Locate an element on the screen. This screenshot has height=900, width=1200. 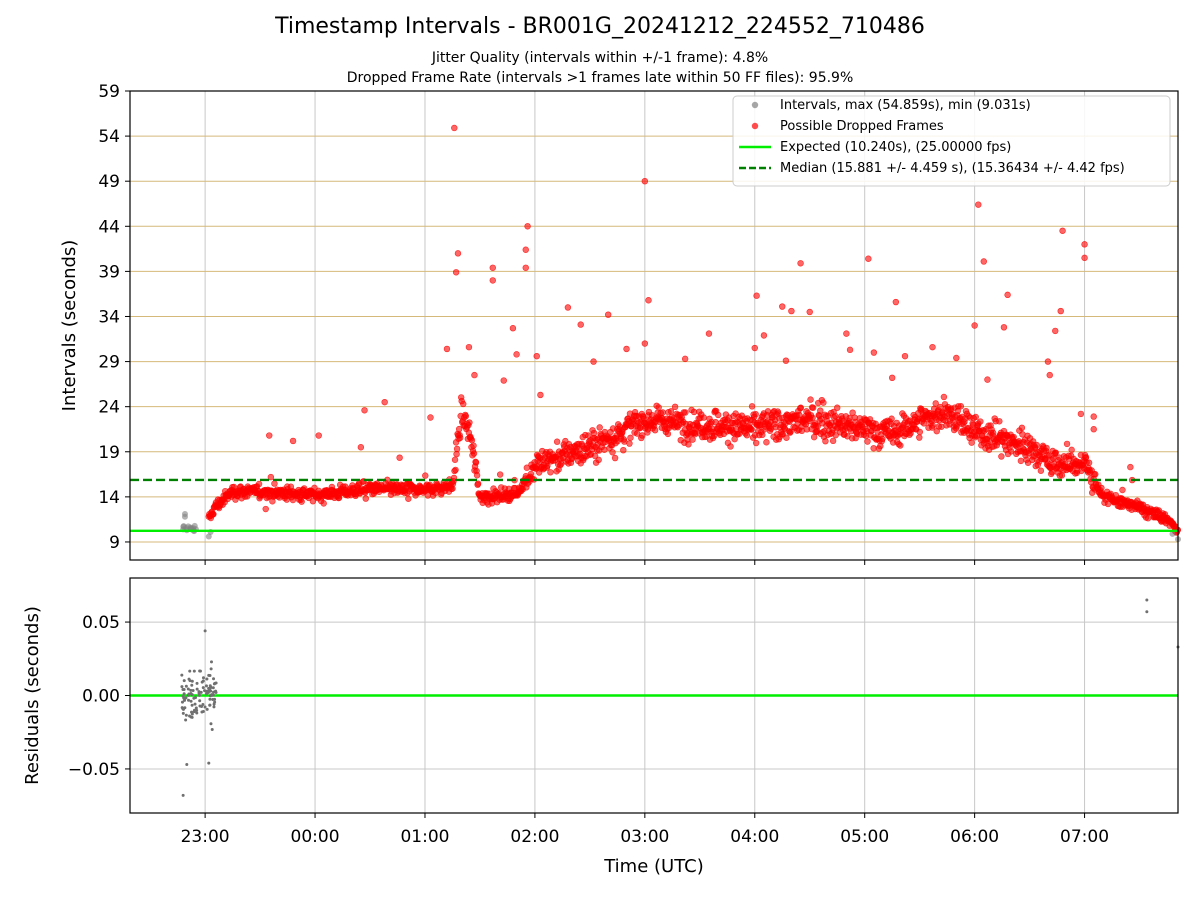
legend-intervals-marker is located at coordinates (755, 105).